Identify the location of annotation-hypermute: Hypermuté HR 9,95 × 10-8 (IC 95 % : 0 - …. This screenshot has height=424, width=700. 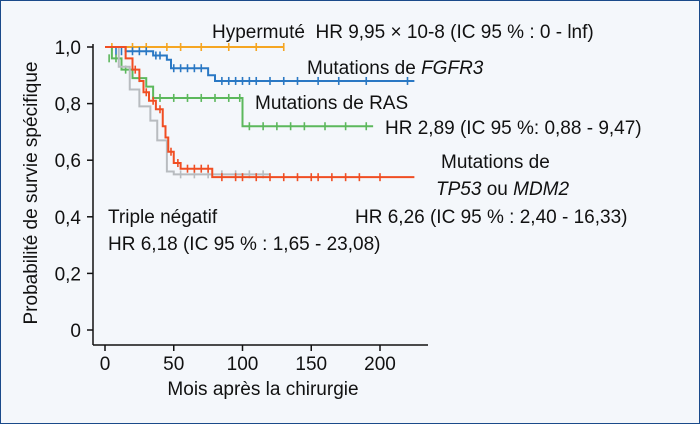
(403, 32).